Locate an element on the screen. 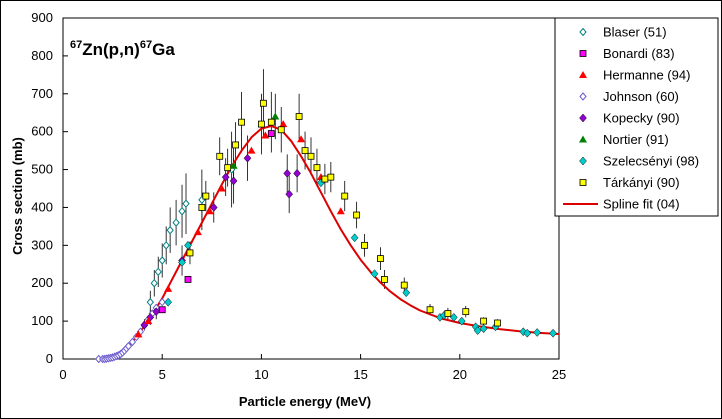  legend-entry: Kopecky (90) is located at coordinates (629, 118).